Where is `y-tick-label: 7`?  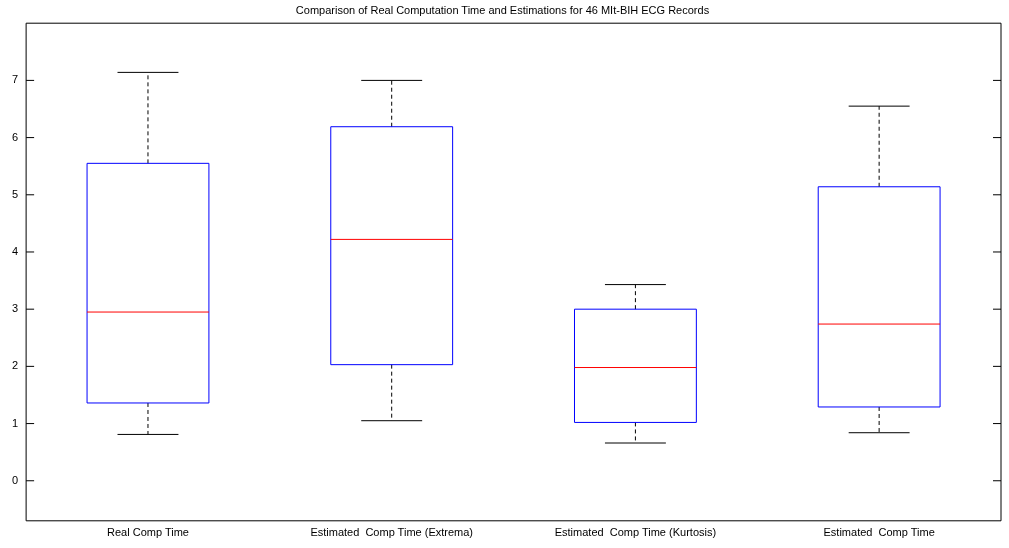
y-tick-label: 7 is located at coordinates (15, 79).